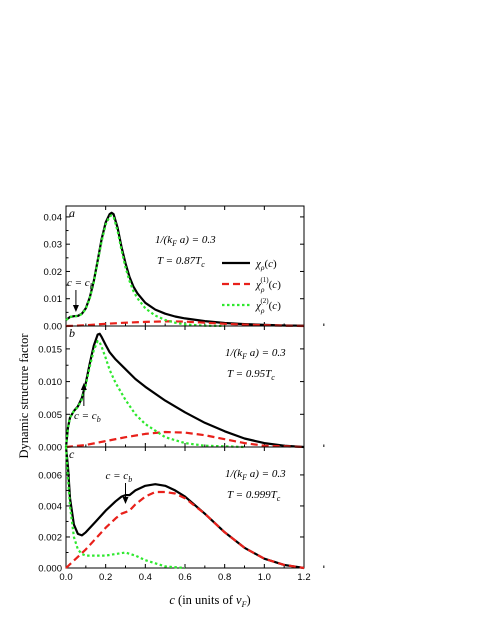  What do you see at coordinates (268, 285) in the screenshot?
I see `legend-label-chi1: χρ(1)(c)` at bounding box center [268, 285].